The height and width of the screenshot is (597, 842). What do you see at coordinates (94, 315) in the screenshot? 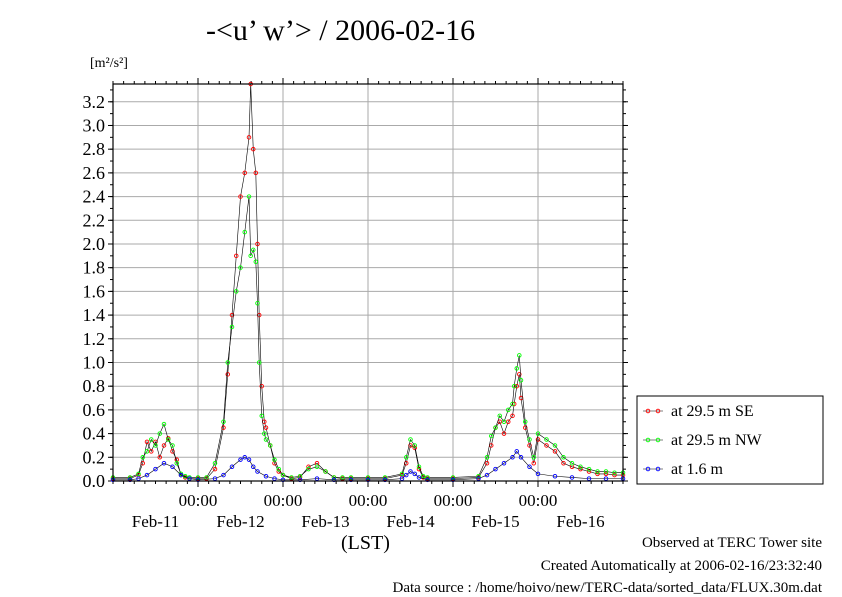
I see `y-tick-label: 1.4` at bounding box center [94, 315].